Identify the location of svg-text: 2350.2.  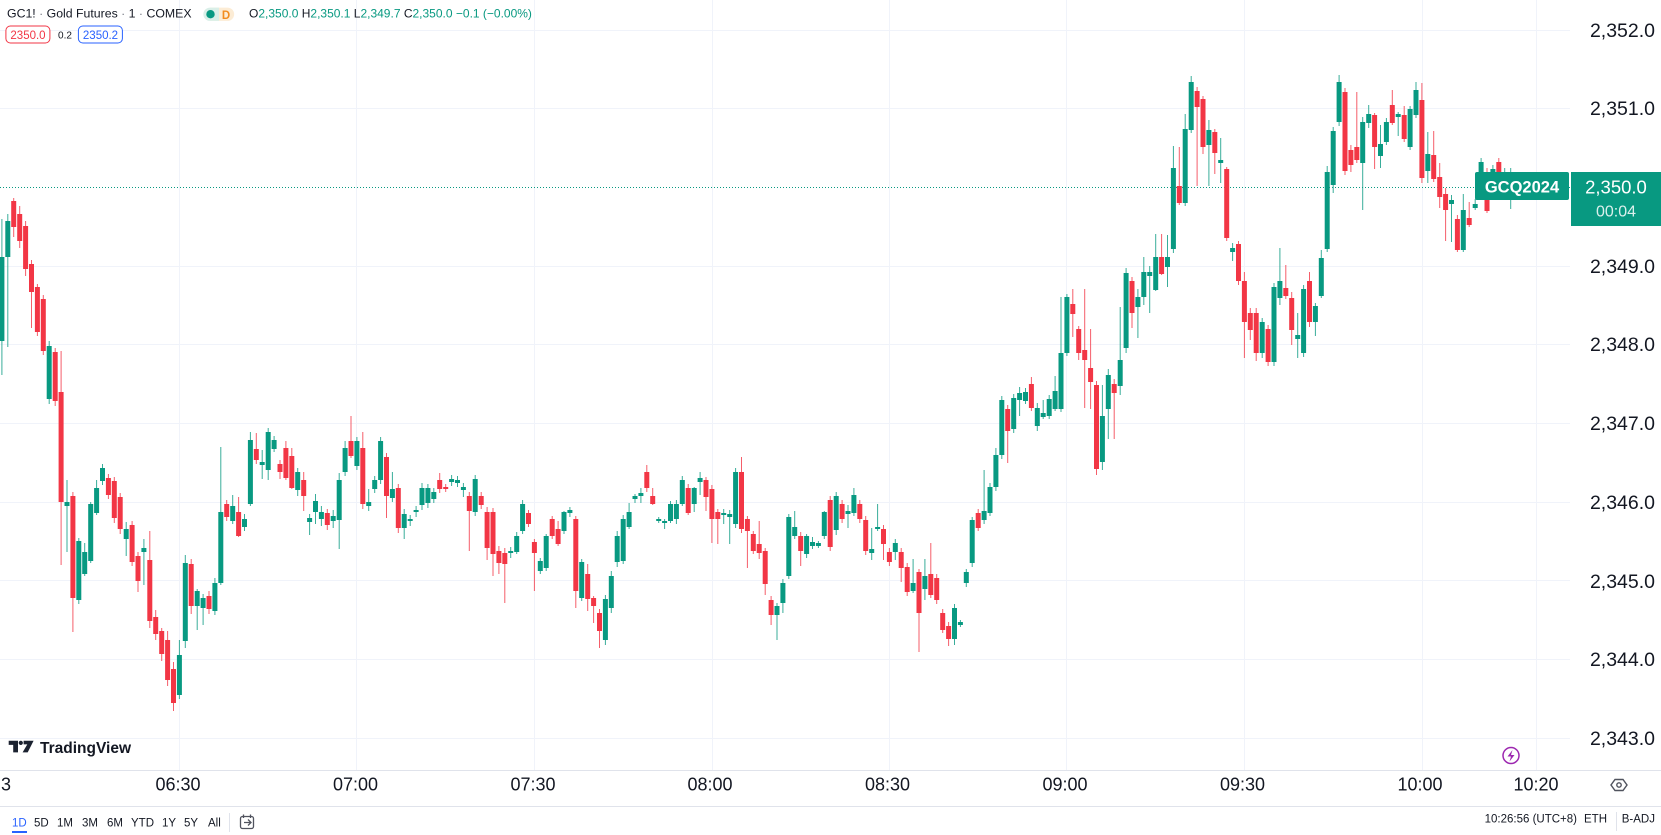
(100, 36).